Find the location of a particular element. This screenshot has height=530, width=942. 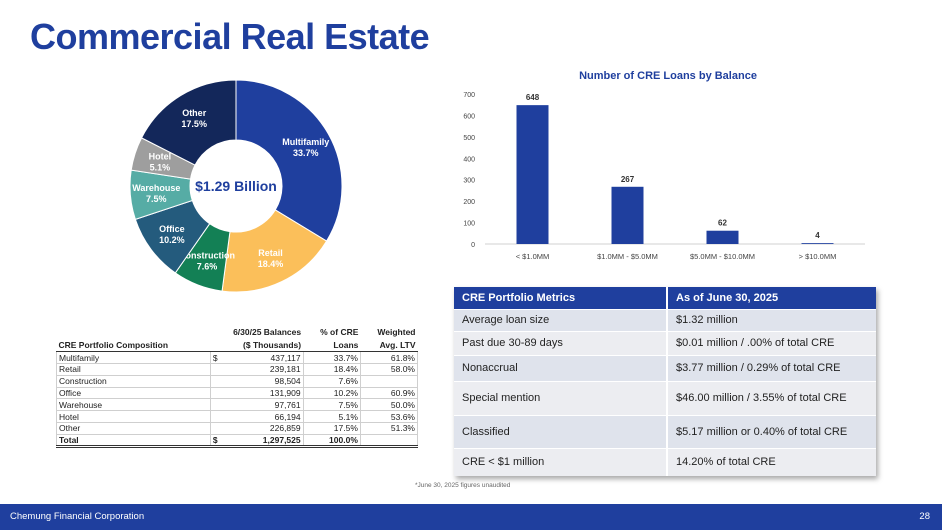

comp-header-pct: % of CRE is located at coordinates (339, 332).